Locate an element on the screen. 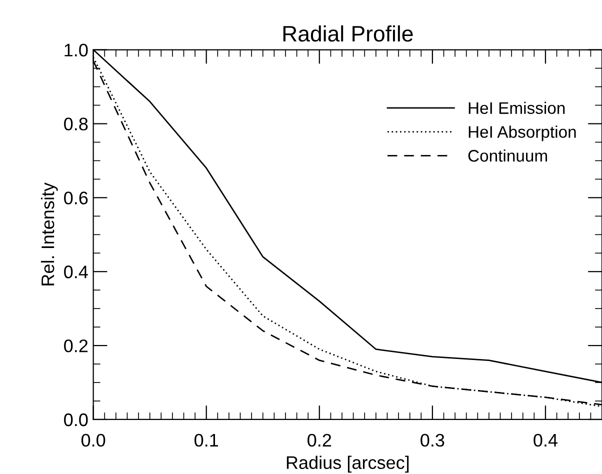  x-axis-title: Radius [arcsec] is located at coordinates (347, 464).